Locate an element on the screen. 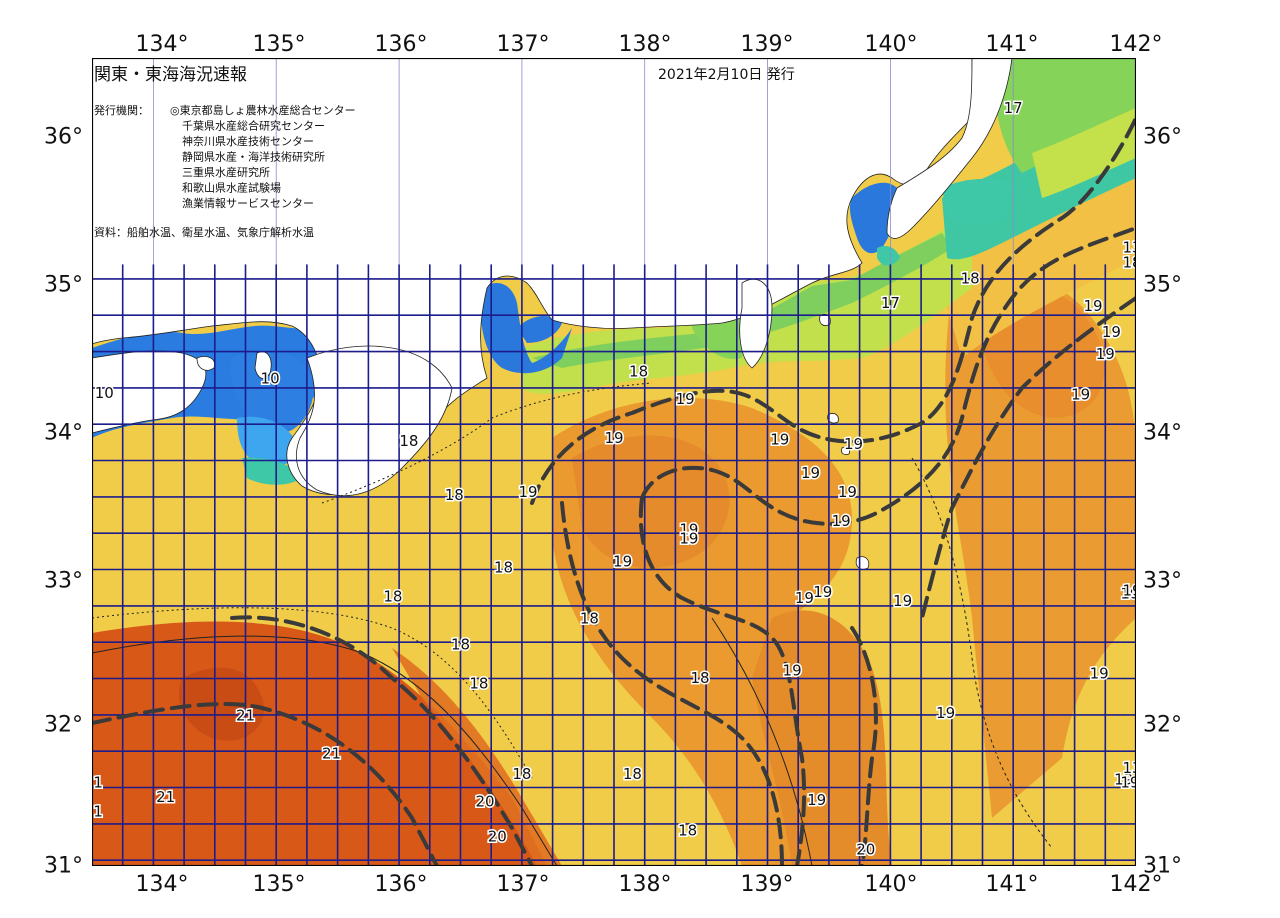  lon-tick-label-139-top: 139° is located at coordinates (767, 44).